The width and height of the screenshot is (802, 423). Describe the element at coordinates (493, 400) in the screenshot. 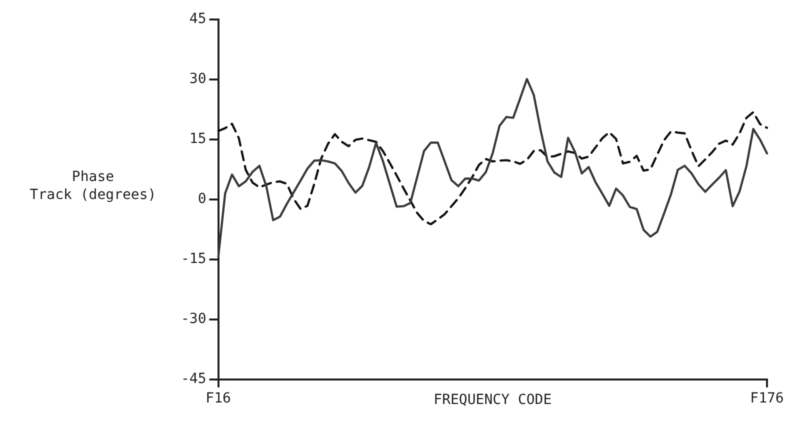

I see `x-axis-title: FREQUENCY CODE` at that location.